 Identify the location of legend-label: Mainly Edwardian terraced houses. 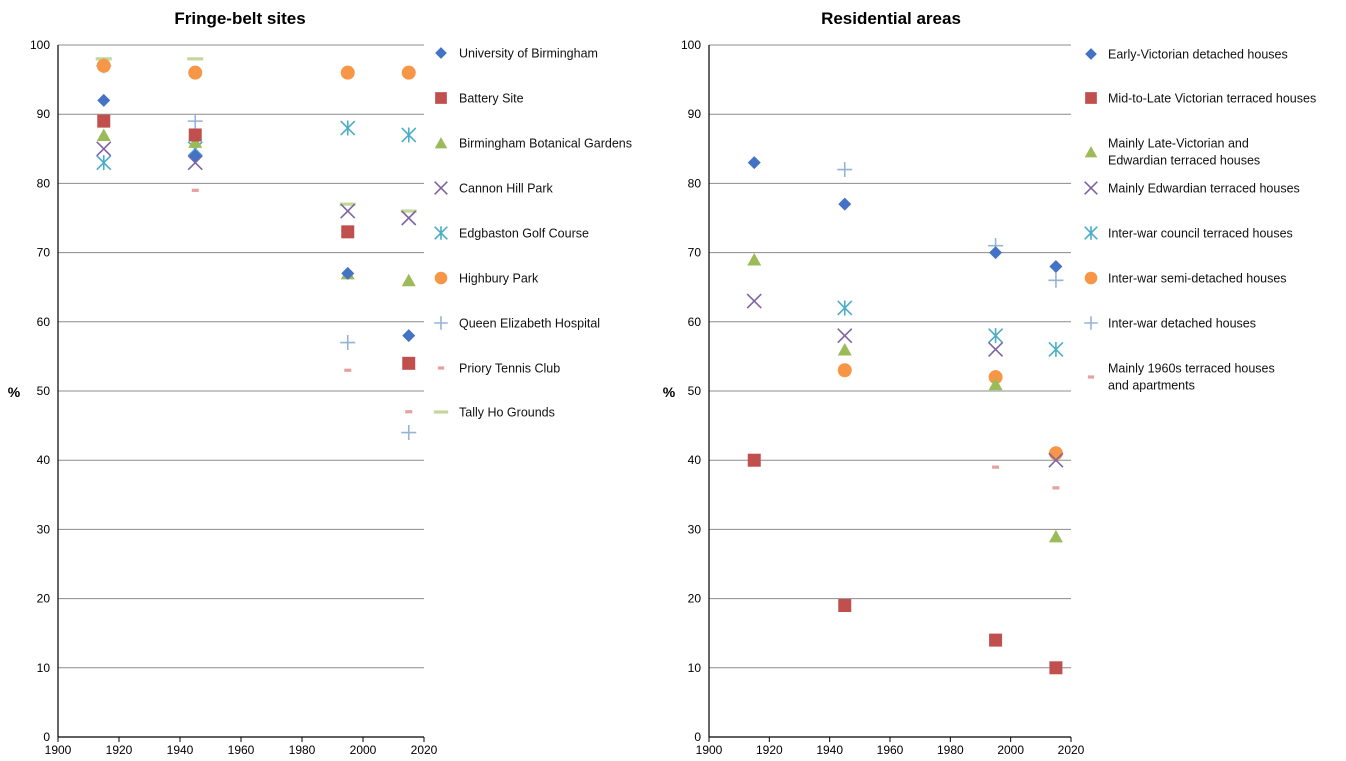
(1204, 189).